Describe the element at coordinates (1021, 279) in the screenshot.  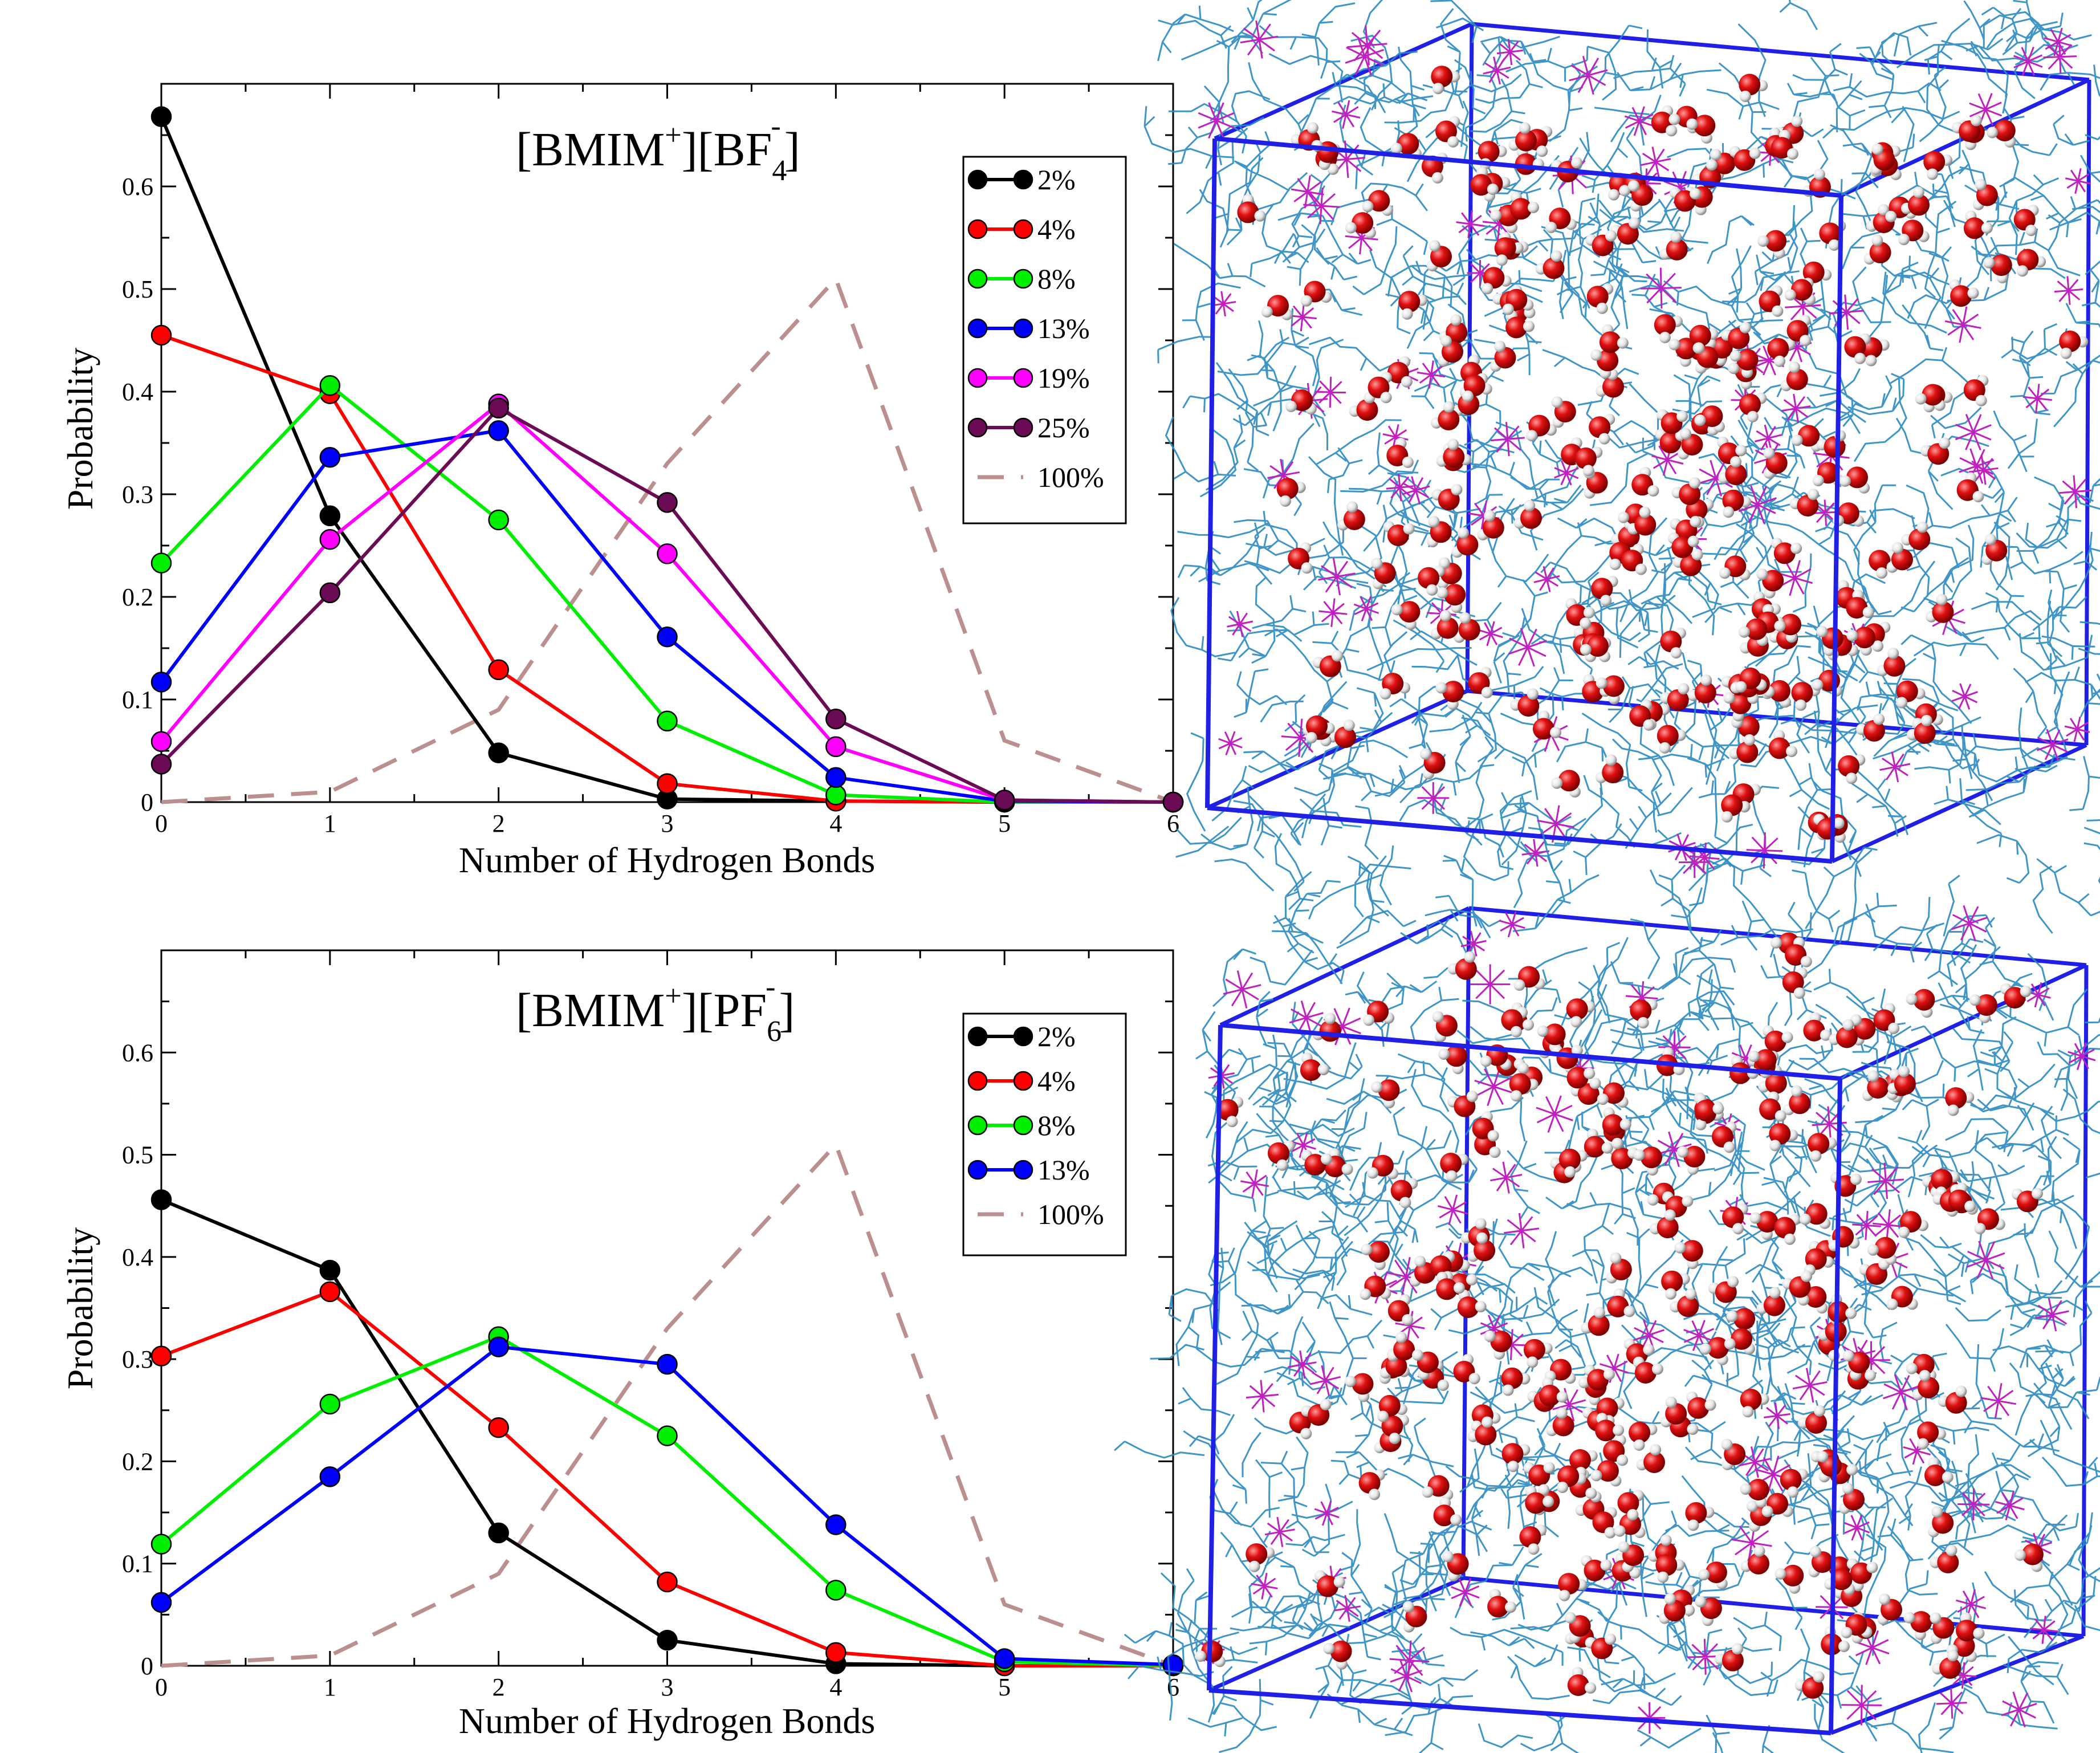
I see `legend-entry: 8%` at that location.